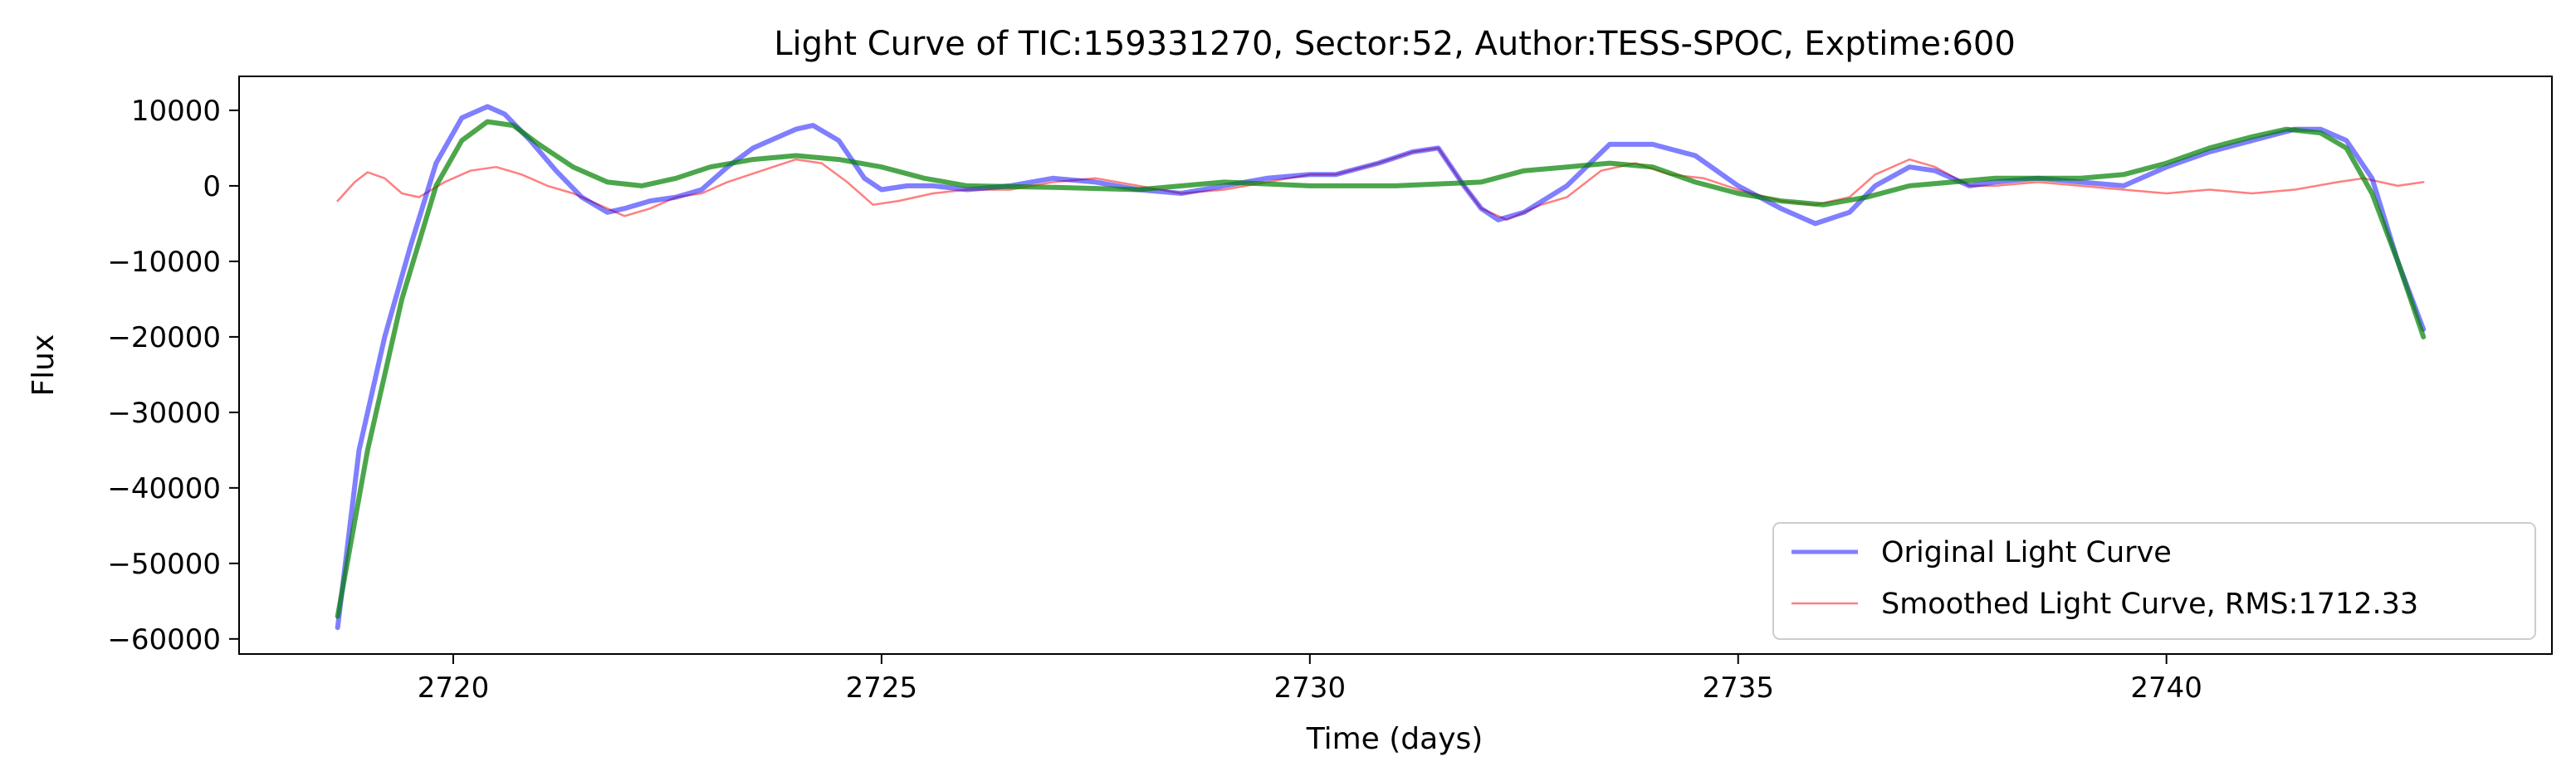 Image resolution: width=2576 pixels, height=781 pixels. I want to click on x-tick-label: 2720, so click(454, 688).